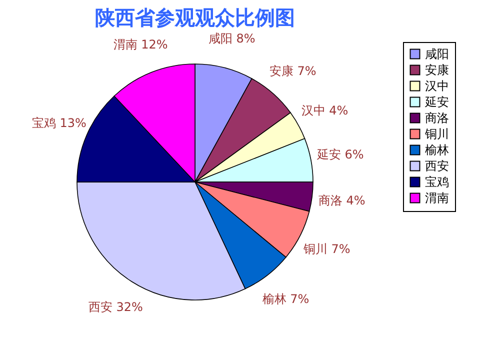 This screenshot has height=344, width=482. I want to click on legend-label: 延安, so click(436, 102).